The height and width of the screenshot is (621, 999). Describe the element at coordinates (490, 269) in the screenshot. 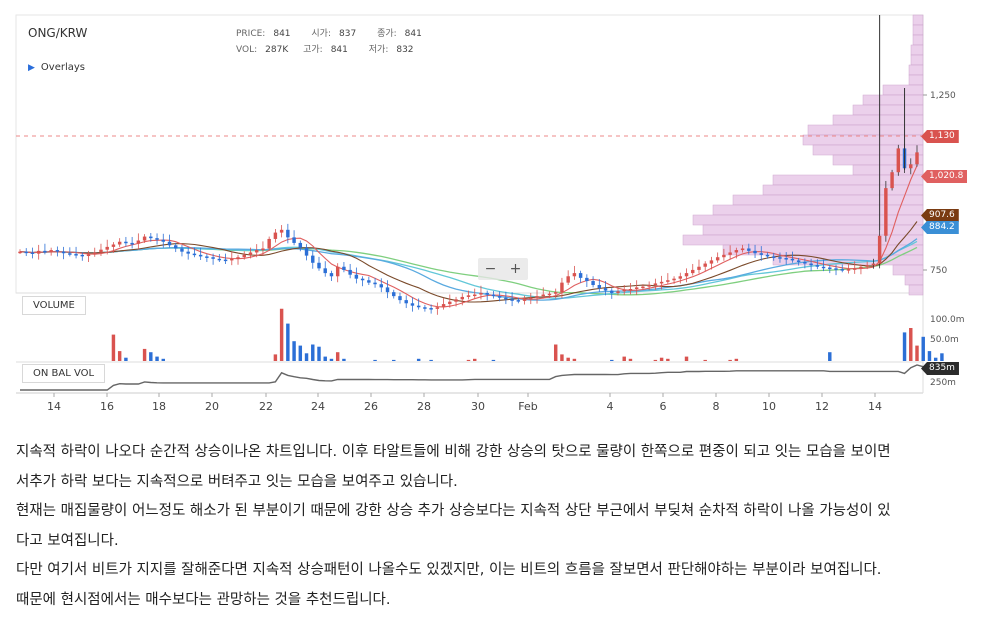

I see `zoom-out-button: −` at that location.